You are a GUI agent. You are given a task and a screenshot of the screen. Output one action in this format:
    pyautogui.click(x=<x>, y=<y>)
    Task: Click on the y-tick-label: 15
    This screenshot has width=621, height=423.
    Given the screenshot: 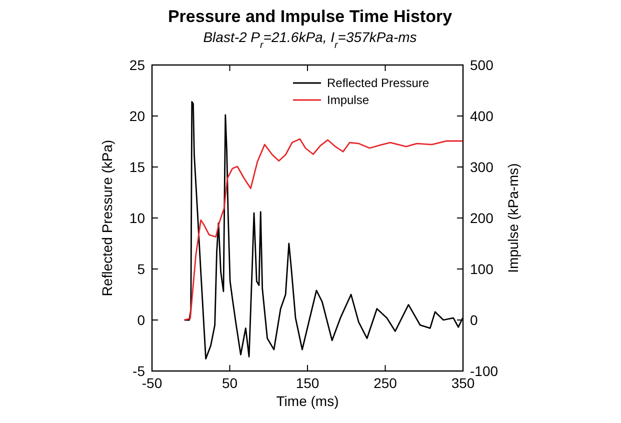 What is the action you would take?
    pyautogui.click(x=137, y=167)
    